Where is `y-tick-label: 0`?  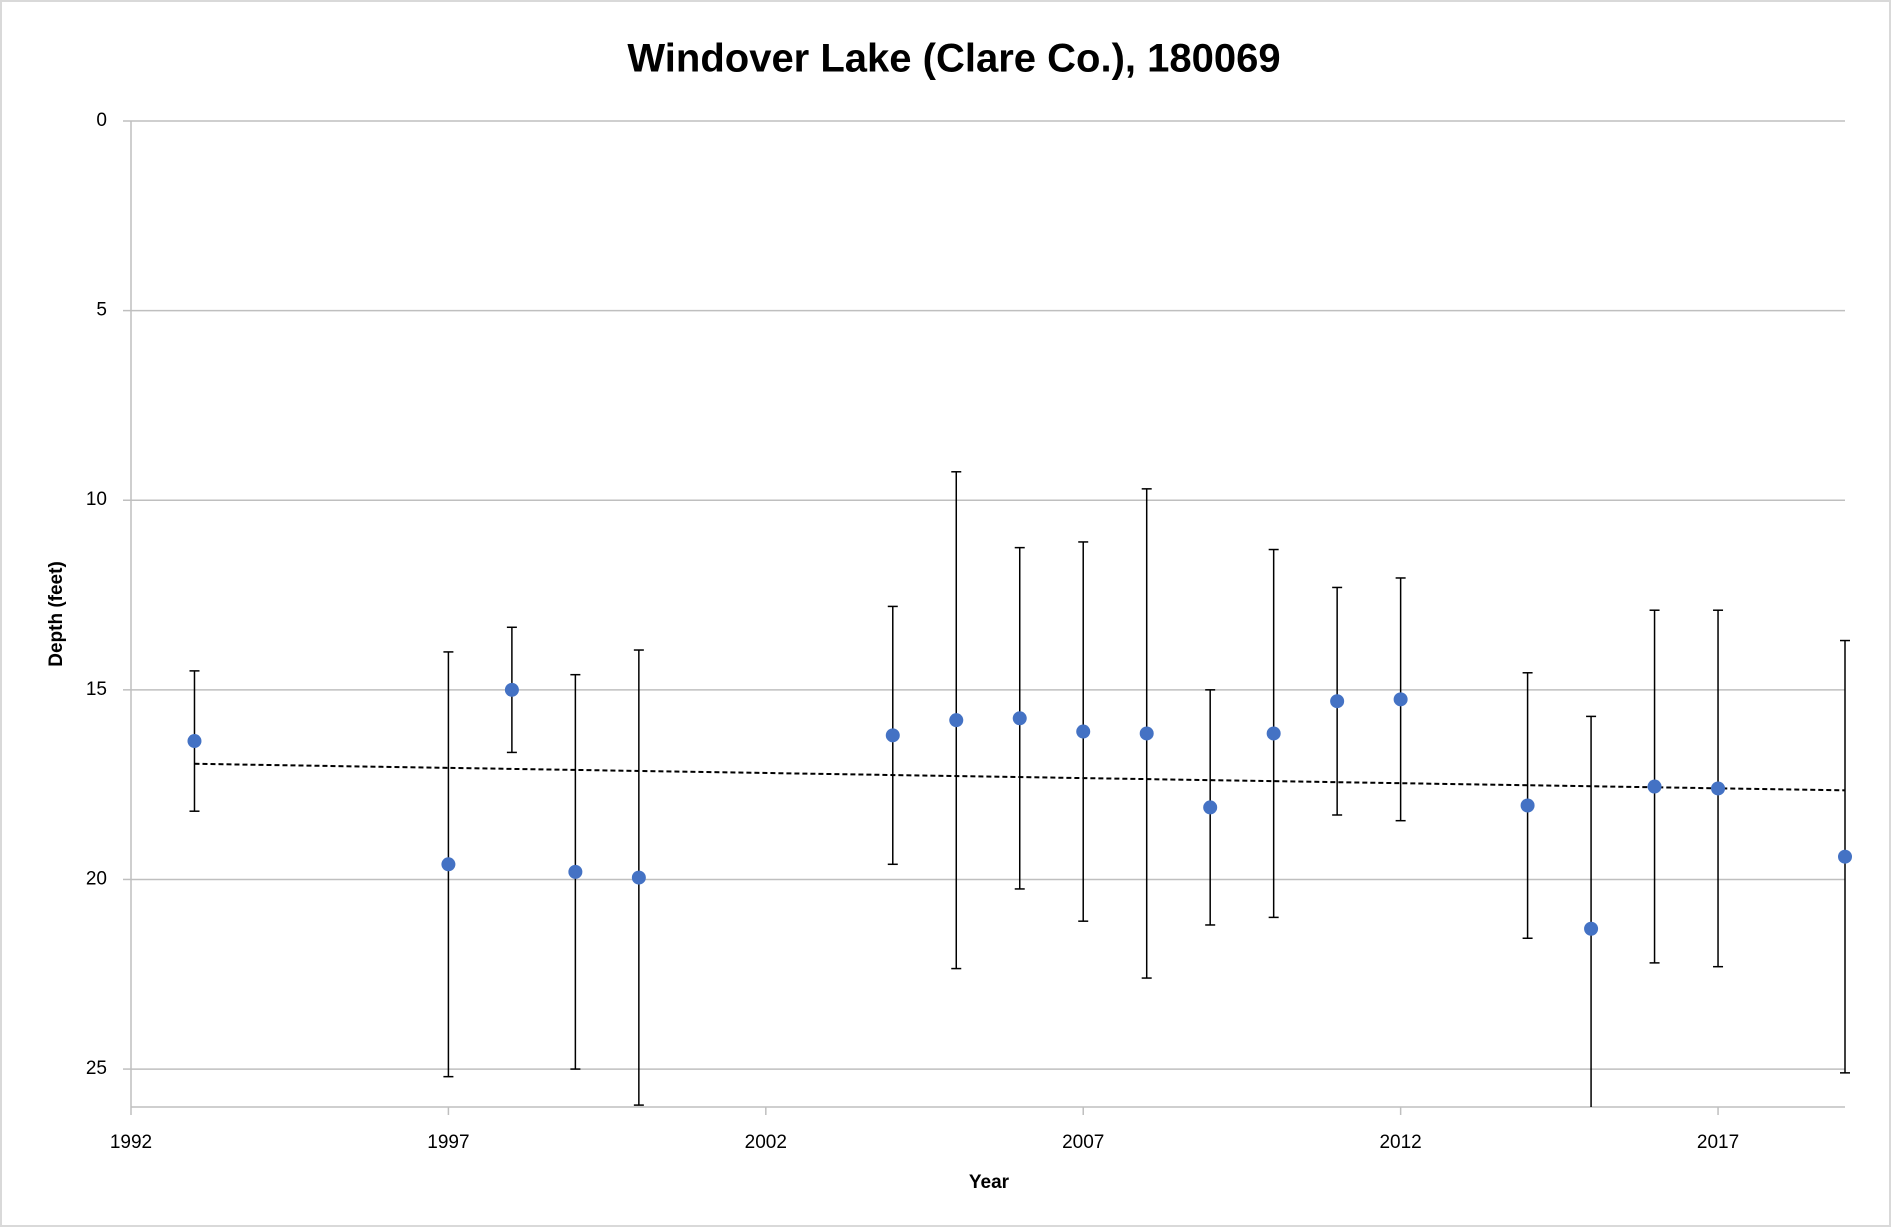
y-tick-label: 0 is located at coordinates (101, 120).